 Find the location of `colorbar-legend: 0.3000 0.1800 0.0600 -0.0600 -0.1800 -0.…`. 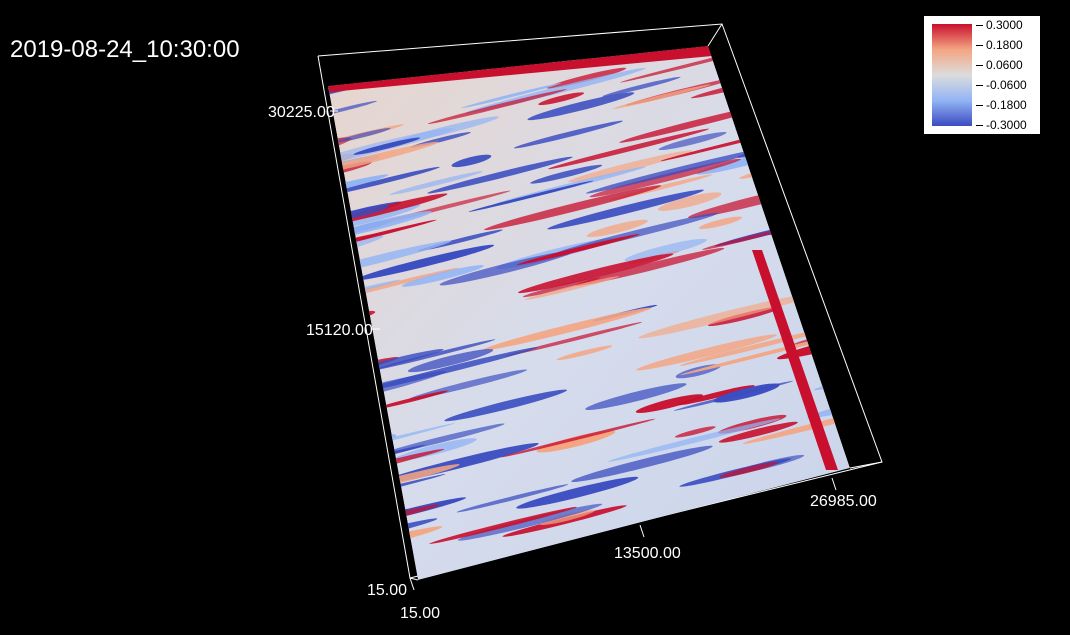

colorbar-legend: 0.3000 0.1800 0.0600 -0.0600 -0.1800 -0.… is located at coordinates (982, 75).